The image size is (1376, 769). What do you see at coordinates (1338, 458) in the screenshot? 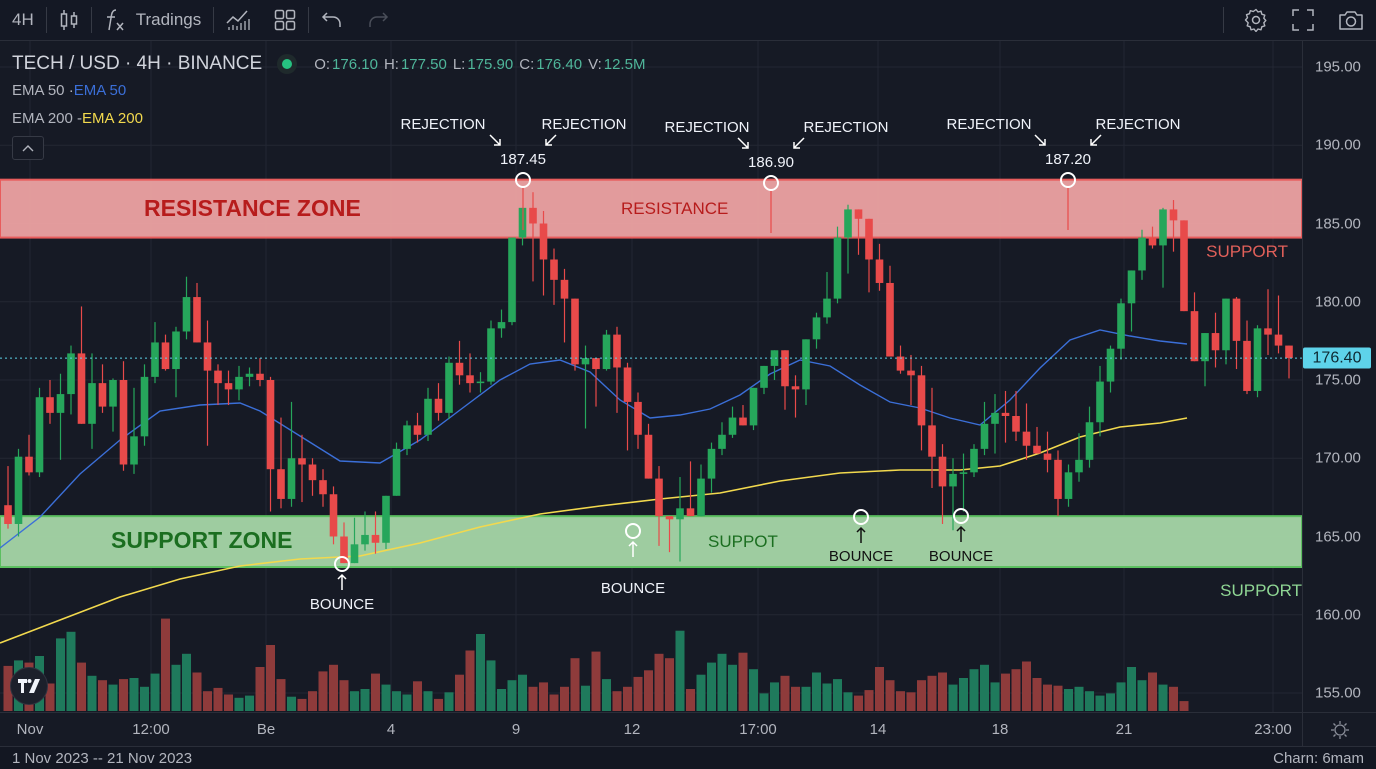
I see `price-tick: 170.00` at bounding box center [1338, 458].